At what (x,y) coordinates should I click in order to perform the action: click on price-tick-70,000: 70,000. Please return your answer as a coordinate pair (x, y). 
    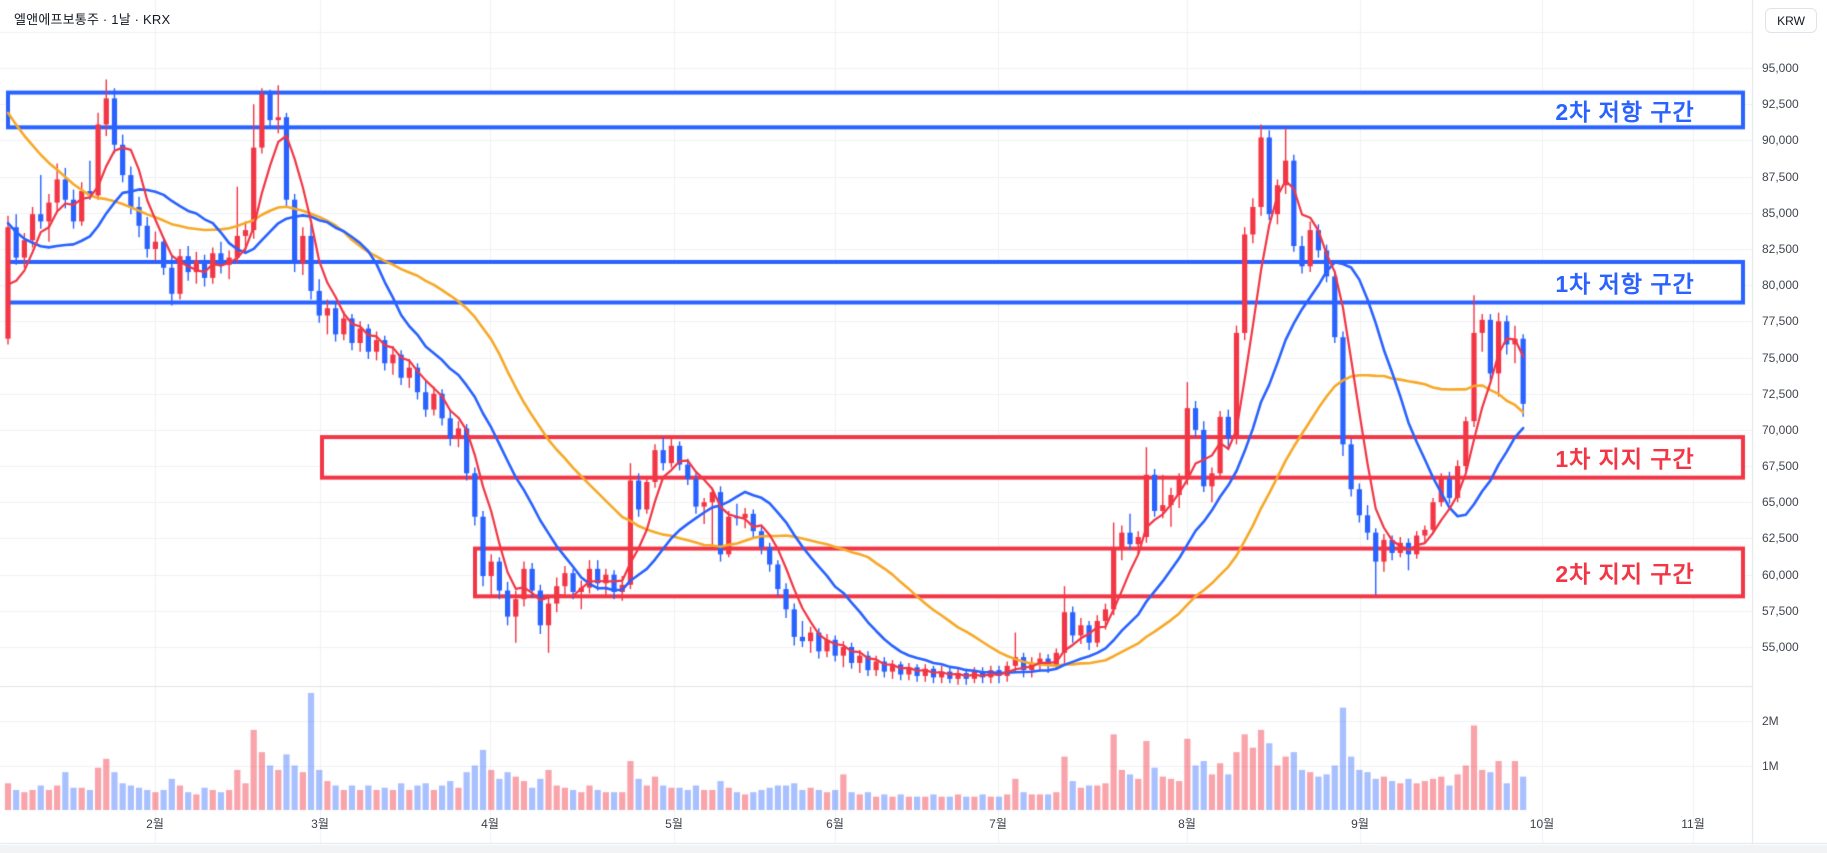
    Looking at the image, I should click on (1780, 429).